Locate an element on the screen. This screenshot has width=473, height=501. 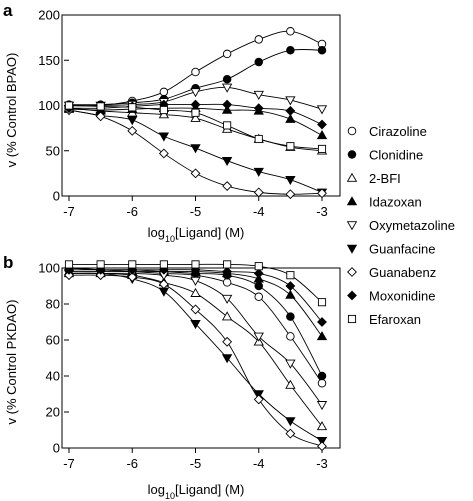
y-tick-label: 200 is located at coordinates (49, 15).